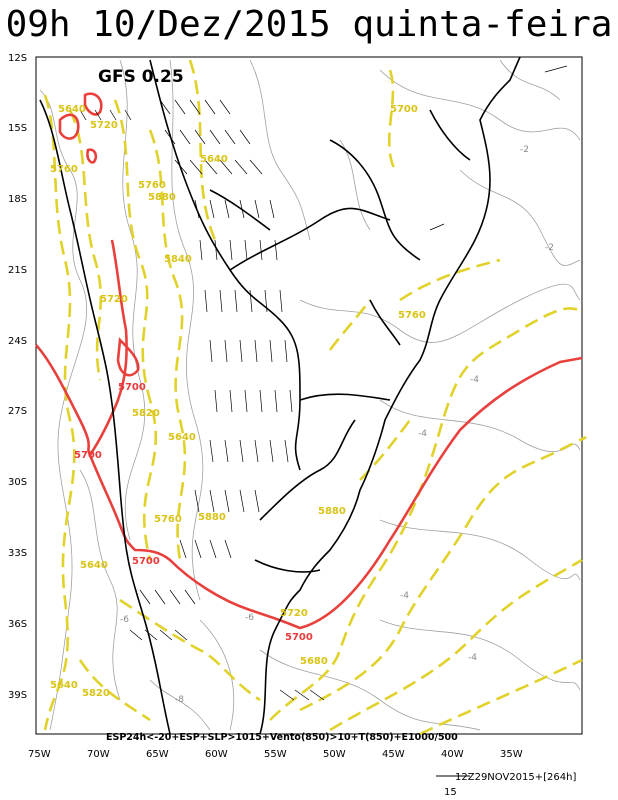 The image size is (618, 800). What do you see at coordinates (334, 754) in the screenshot?
I see `lon-label: 50W` at bounding box center [334, 754].